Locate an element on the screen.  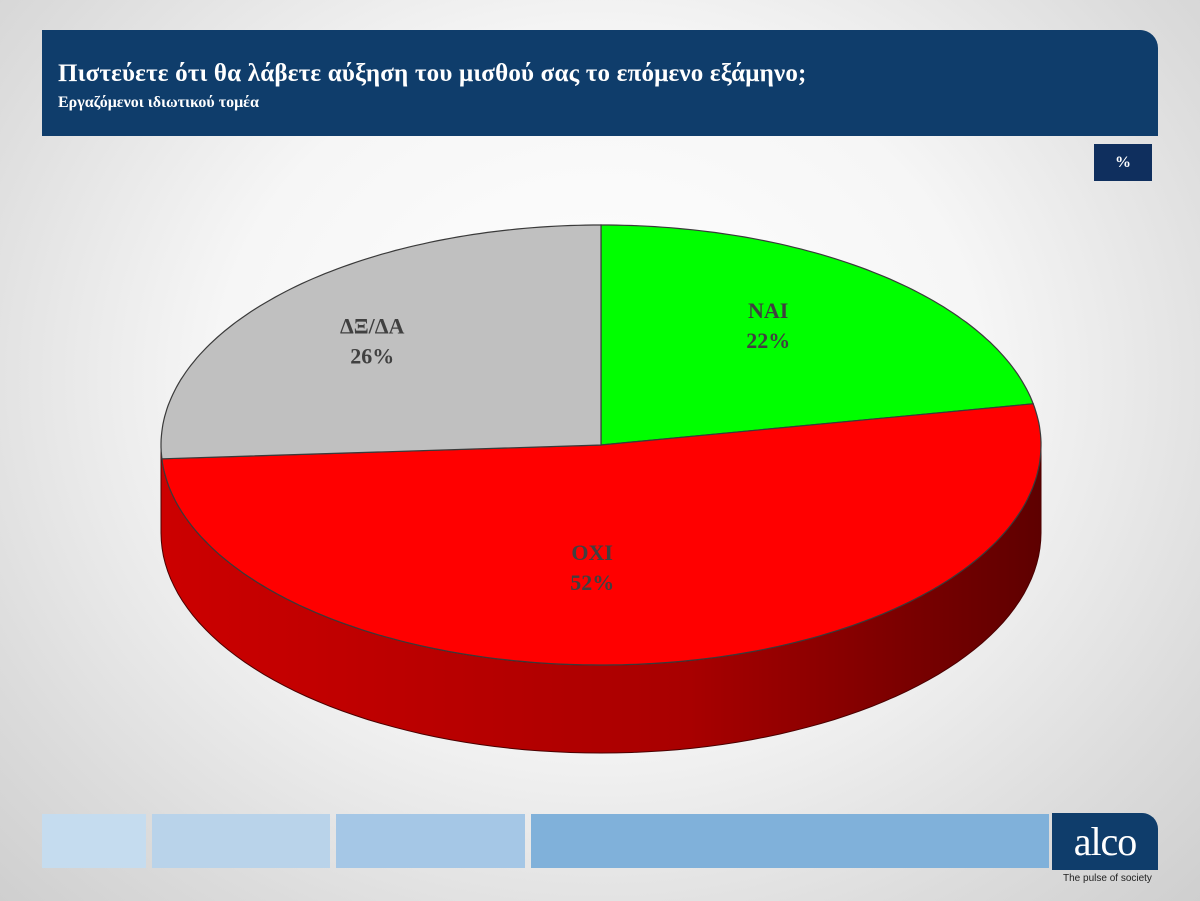
slice-value-label: 52% is located at coordinates (592, 582).